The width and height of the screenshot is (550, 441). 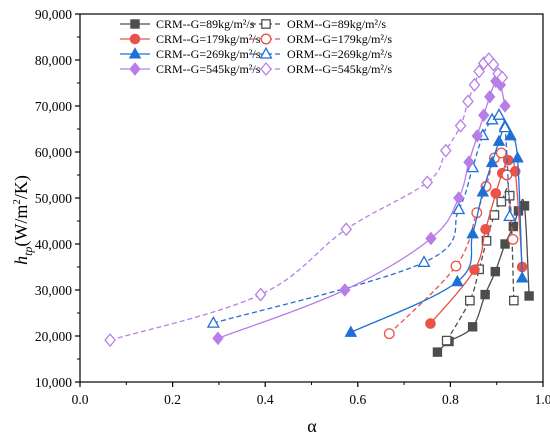 I want to click on y-tick-label: 80,000, so click(x=53, y=60).